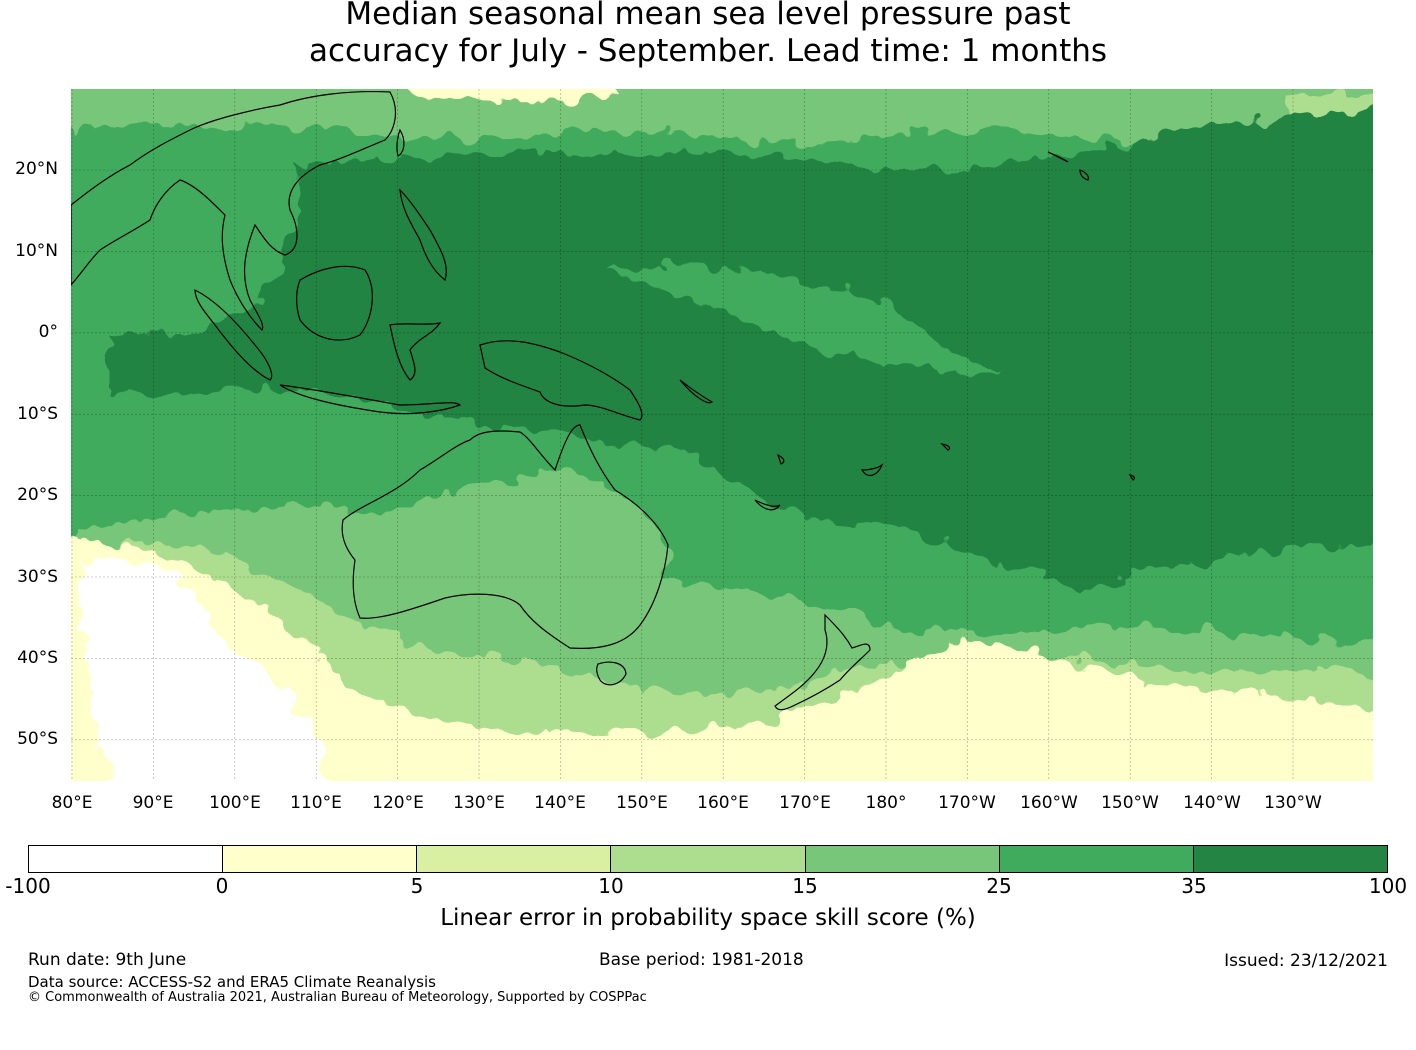  Describe the element at coordinates (222, 886) in the screenshot. I see `colorbar-tick: 0` at that location.